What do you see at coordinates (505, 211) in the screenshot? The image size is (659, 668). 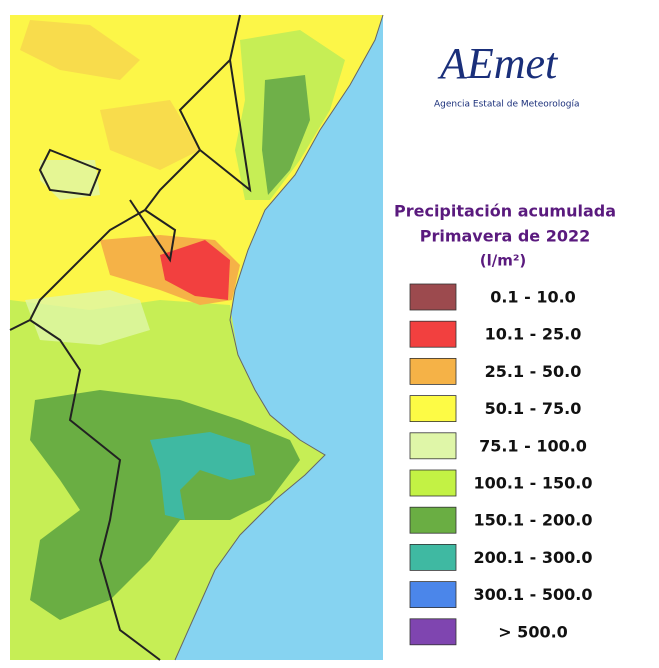 I see `title: Precipitación acumulada` at bounding box center [505, 211].